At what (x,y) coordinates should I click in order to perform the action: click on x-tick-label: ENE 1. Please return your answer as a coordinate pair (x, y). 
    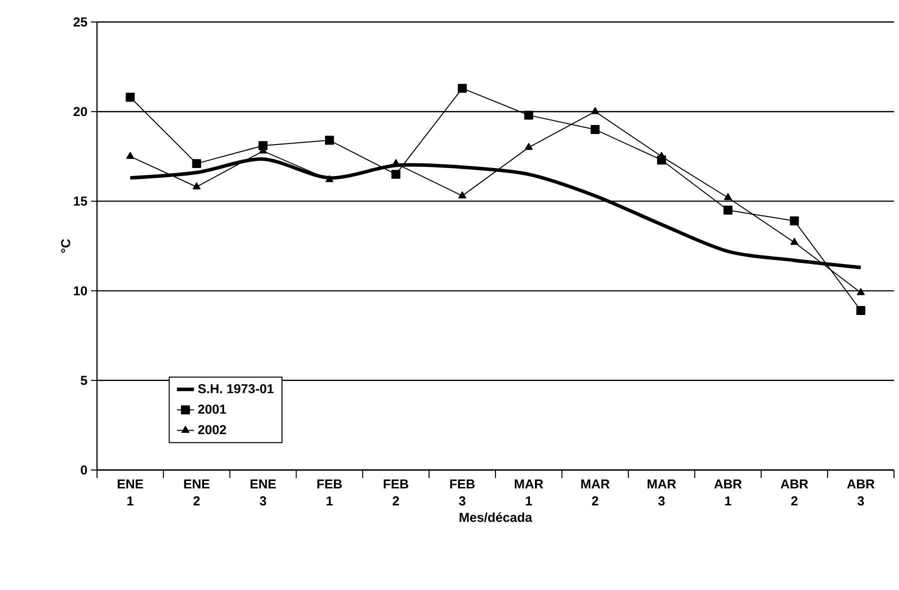
    Looking at the image, I should click on (131, 493).